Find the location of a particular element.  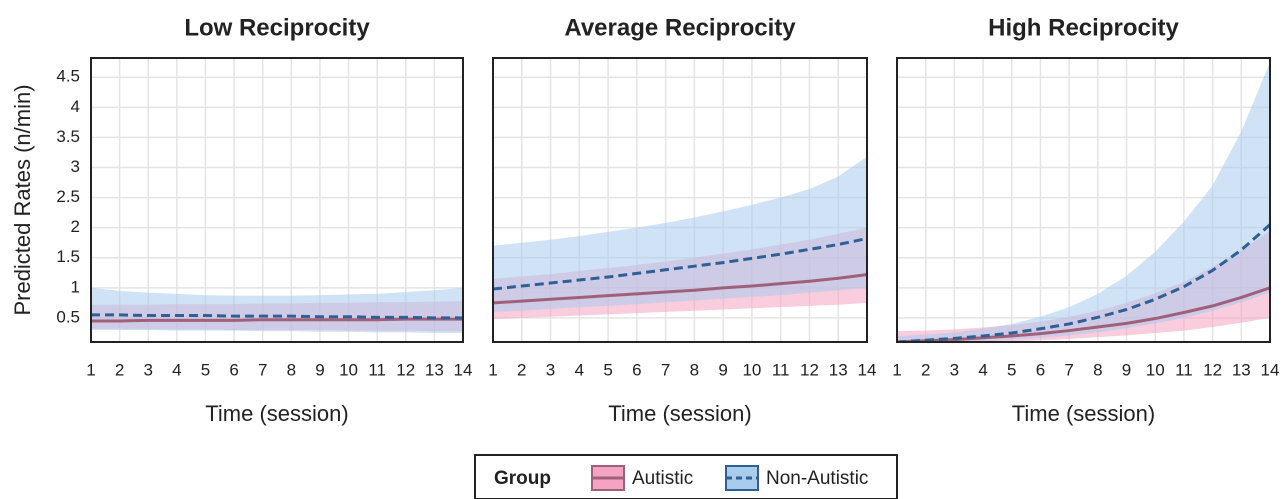

confidence-band is located at coordinates (680, 234).